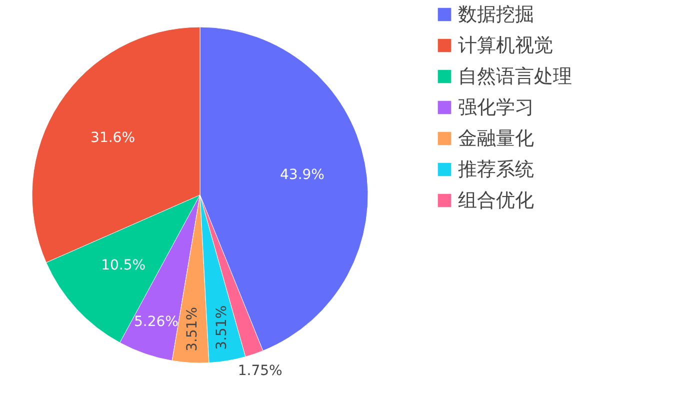  What do you see at coordinates (260, 371) in the screenshot?
I see `data-label: 1.75%` at bounding box center [260, 371].